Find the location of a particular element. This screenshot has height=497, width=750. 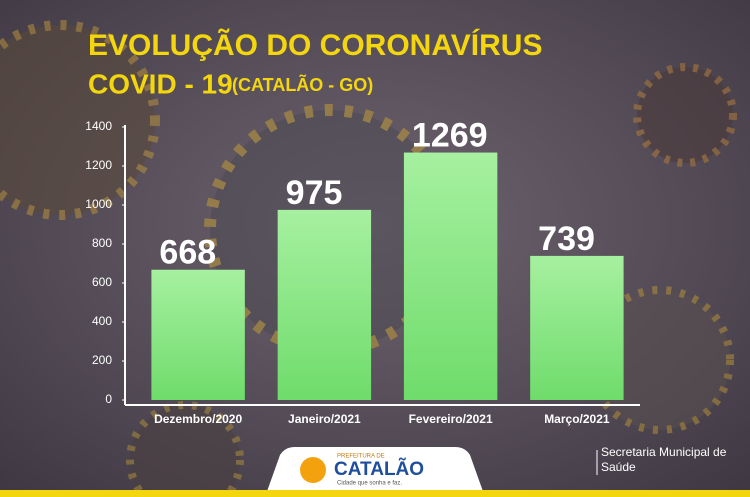

region-label: (CATALÃO - GO) is located at coordinates (302, 84).